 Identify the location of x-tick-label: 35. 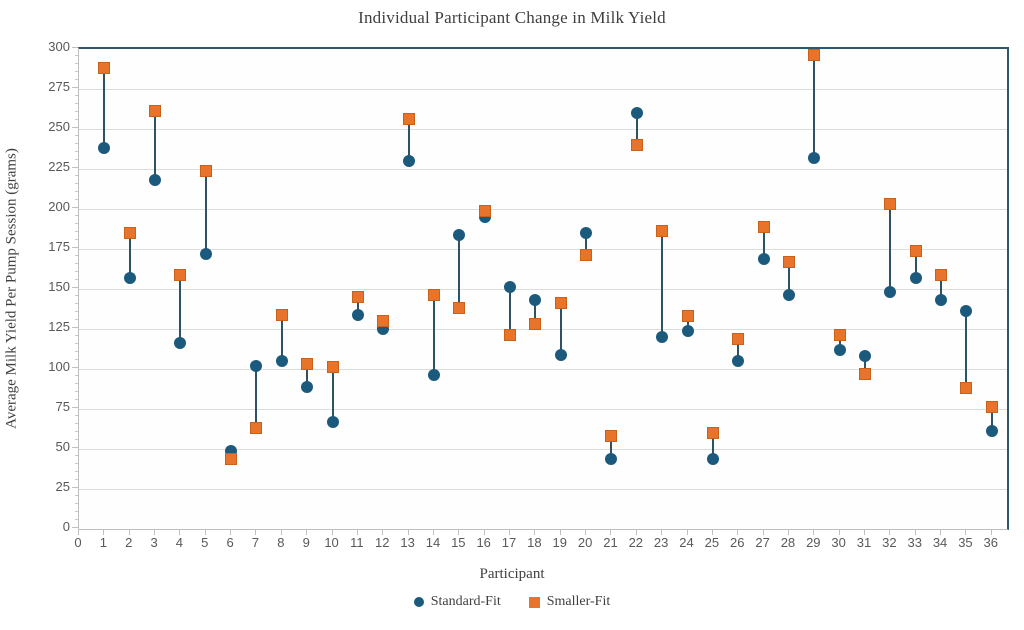
(965, 542).